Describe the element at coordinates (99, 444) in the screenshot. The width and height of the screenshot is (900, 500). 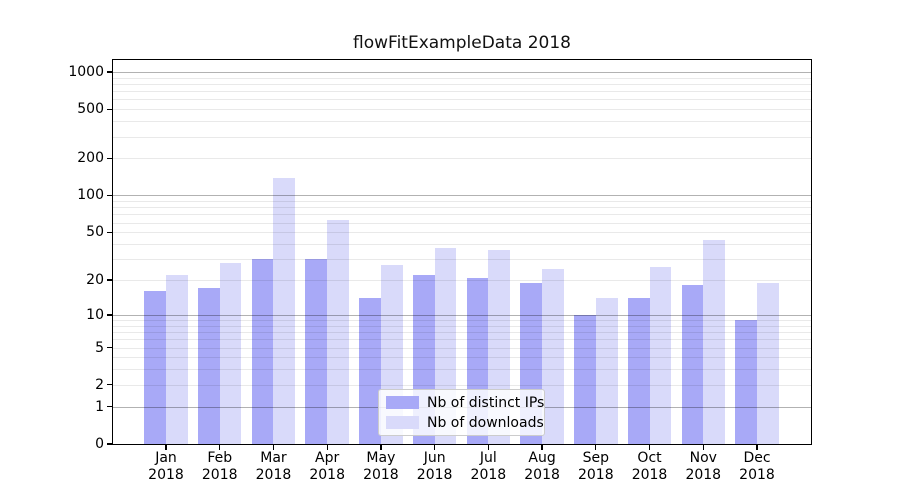
I see `y-tick-label-0: 0` at that location.